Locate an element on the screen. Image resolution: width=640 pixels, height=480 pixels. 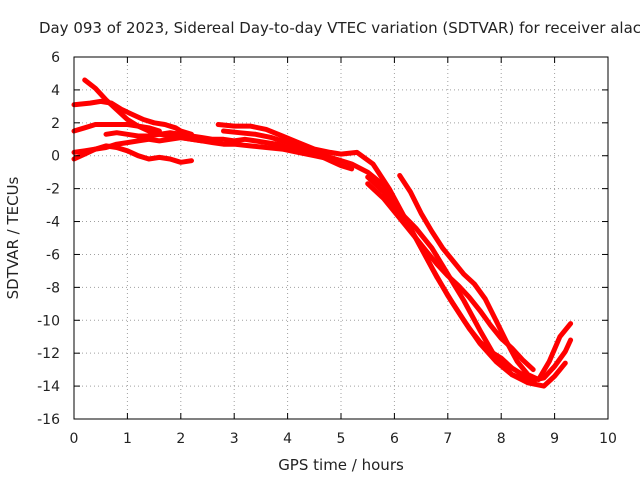
x-tick-label: 3 is located at coordinates (234, 439).